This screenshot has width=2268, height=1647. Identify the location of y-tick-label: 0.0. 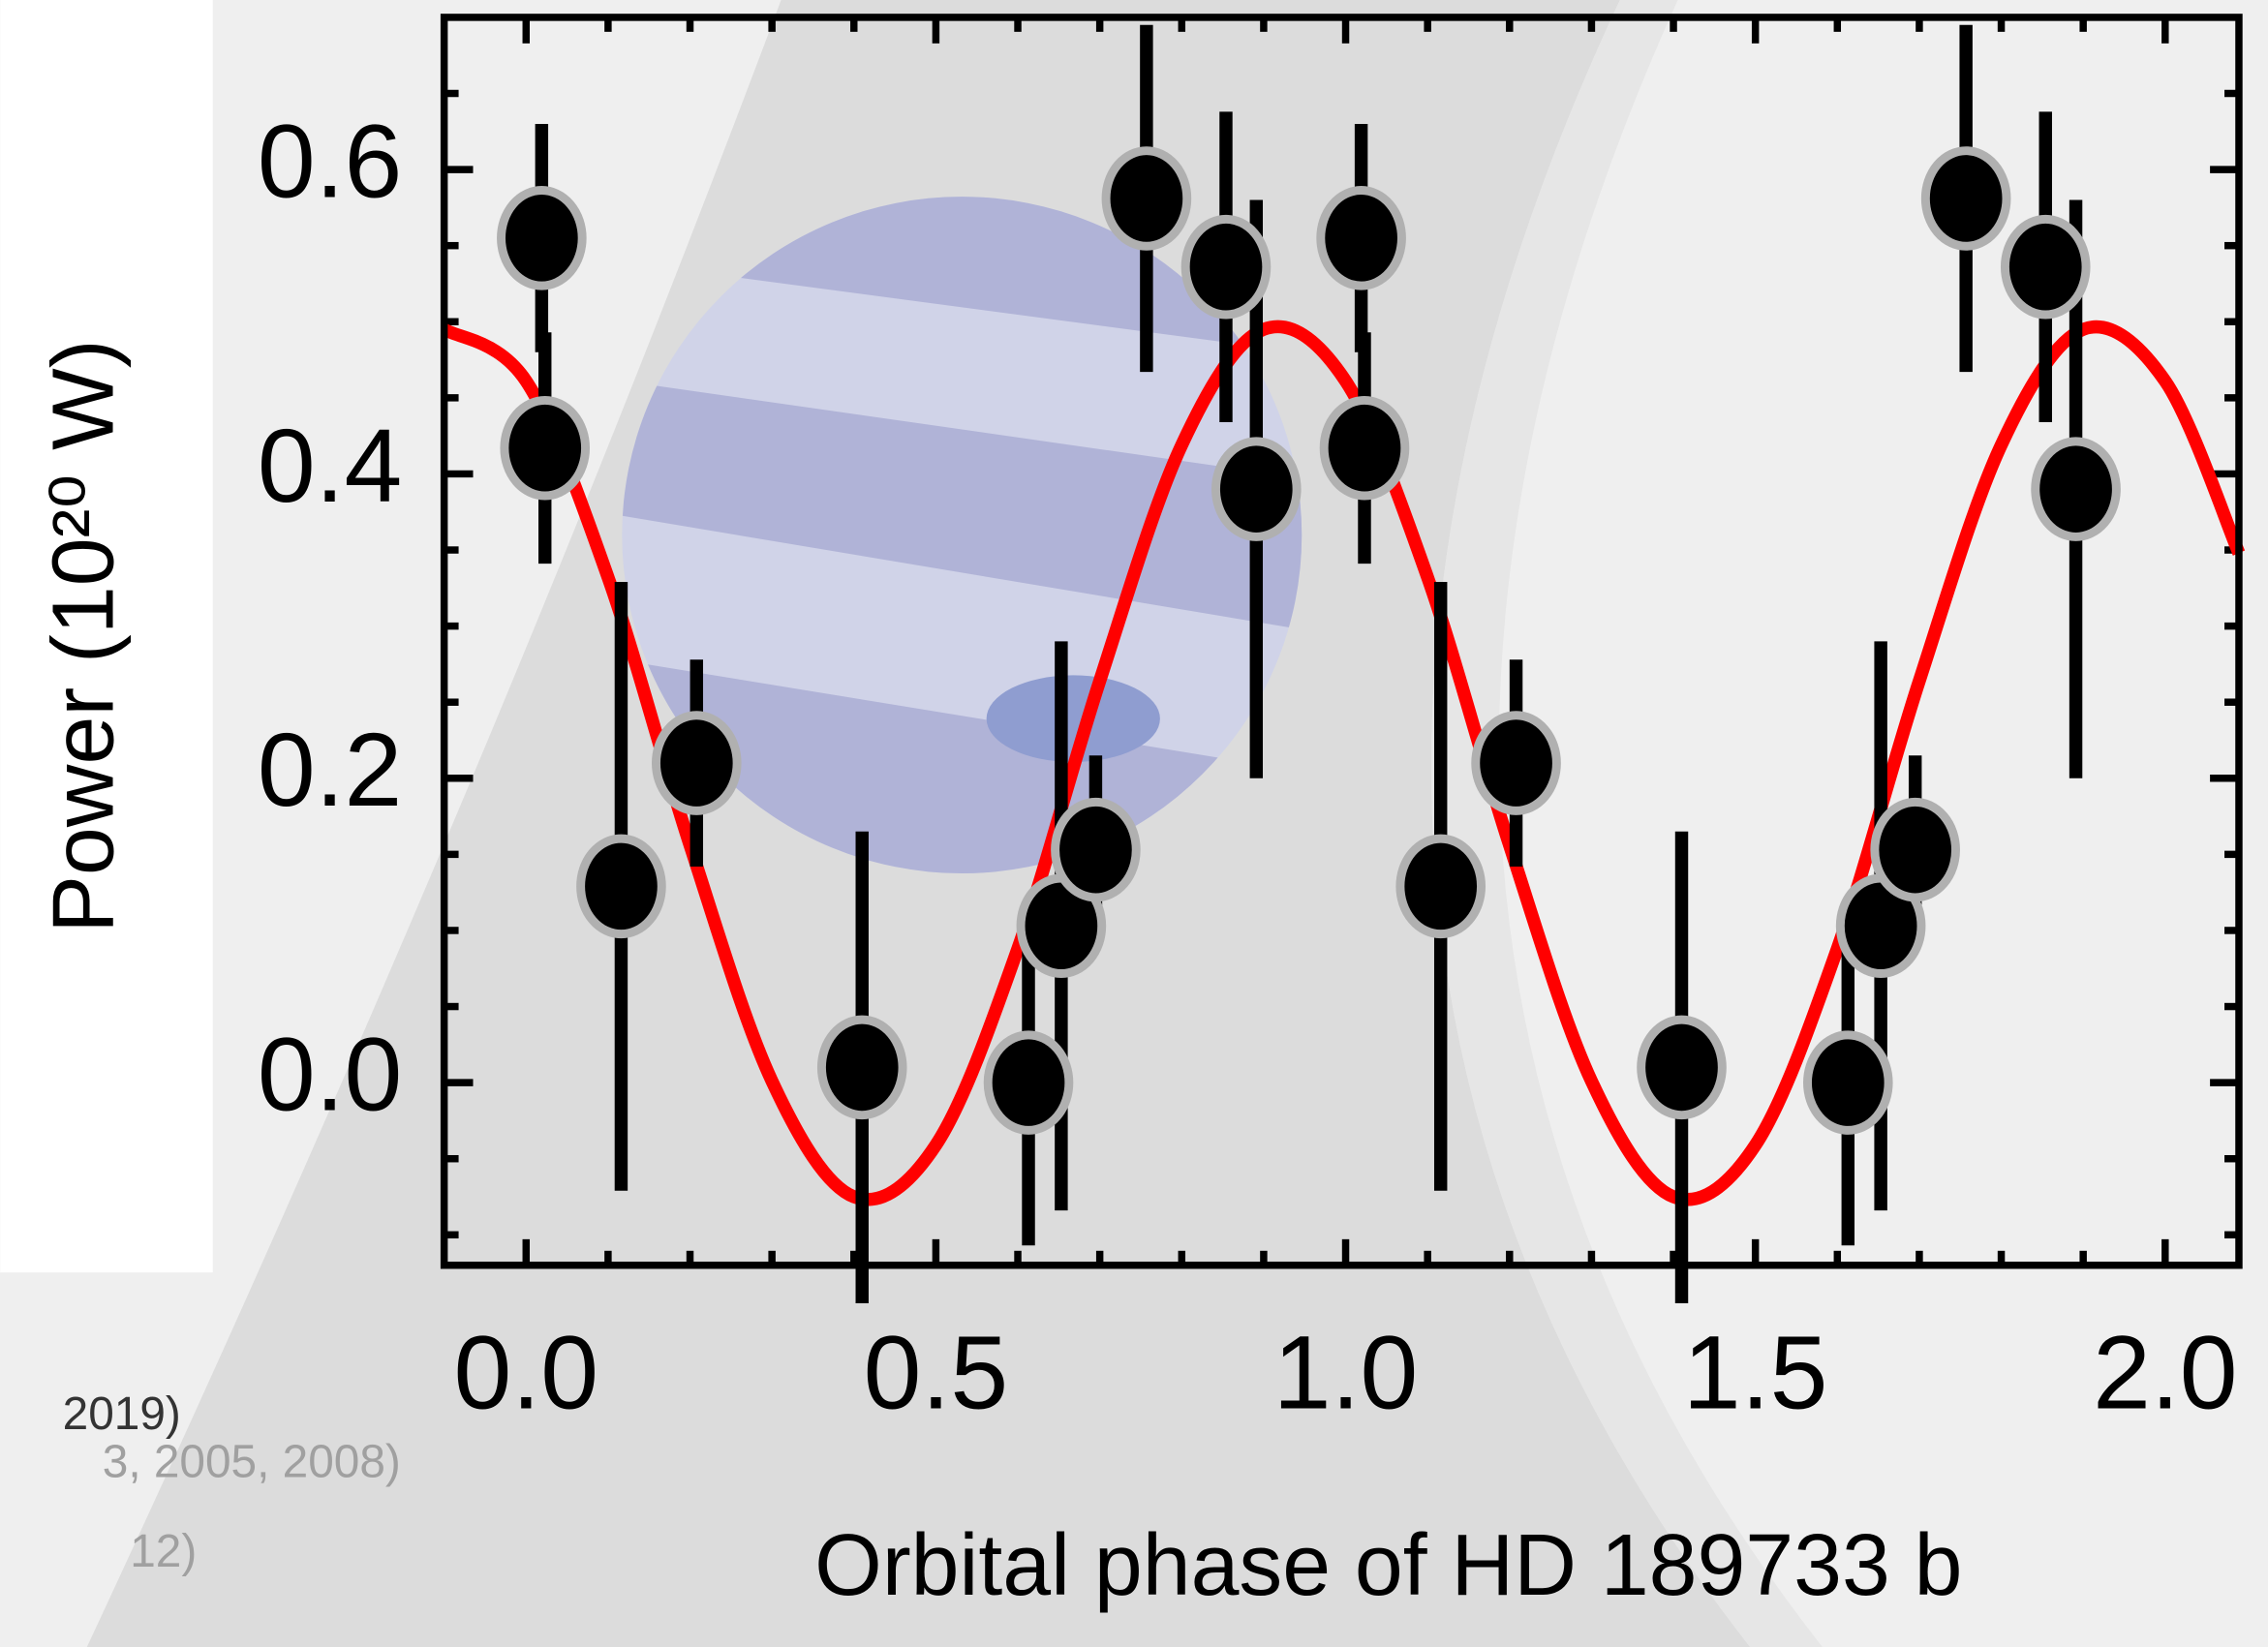
(330, 1075).